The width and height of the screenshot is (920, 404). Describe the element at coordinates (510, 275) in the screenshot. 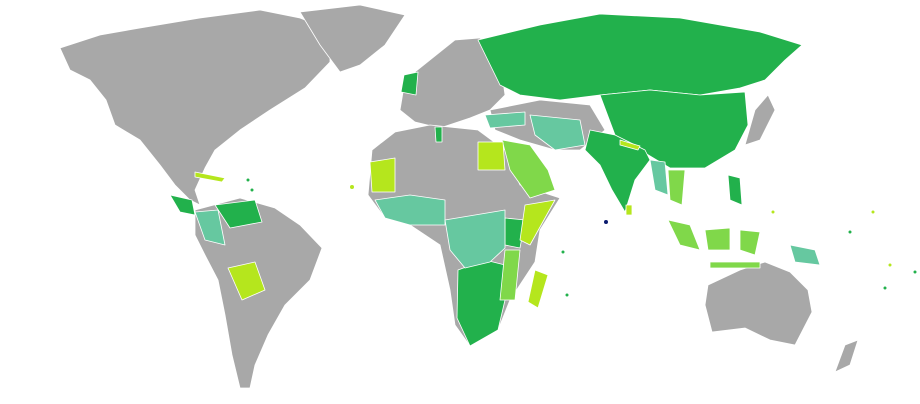

I see `region-mozambique` at that location.